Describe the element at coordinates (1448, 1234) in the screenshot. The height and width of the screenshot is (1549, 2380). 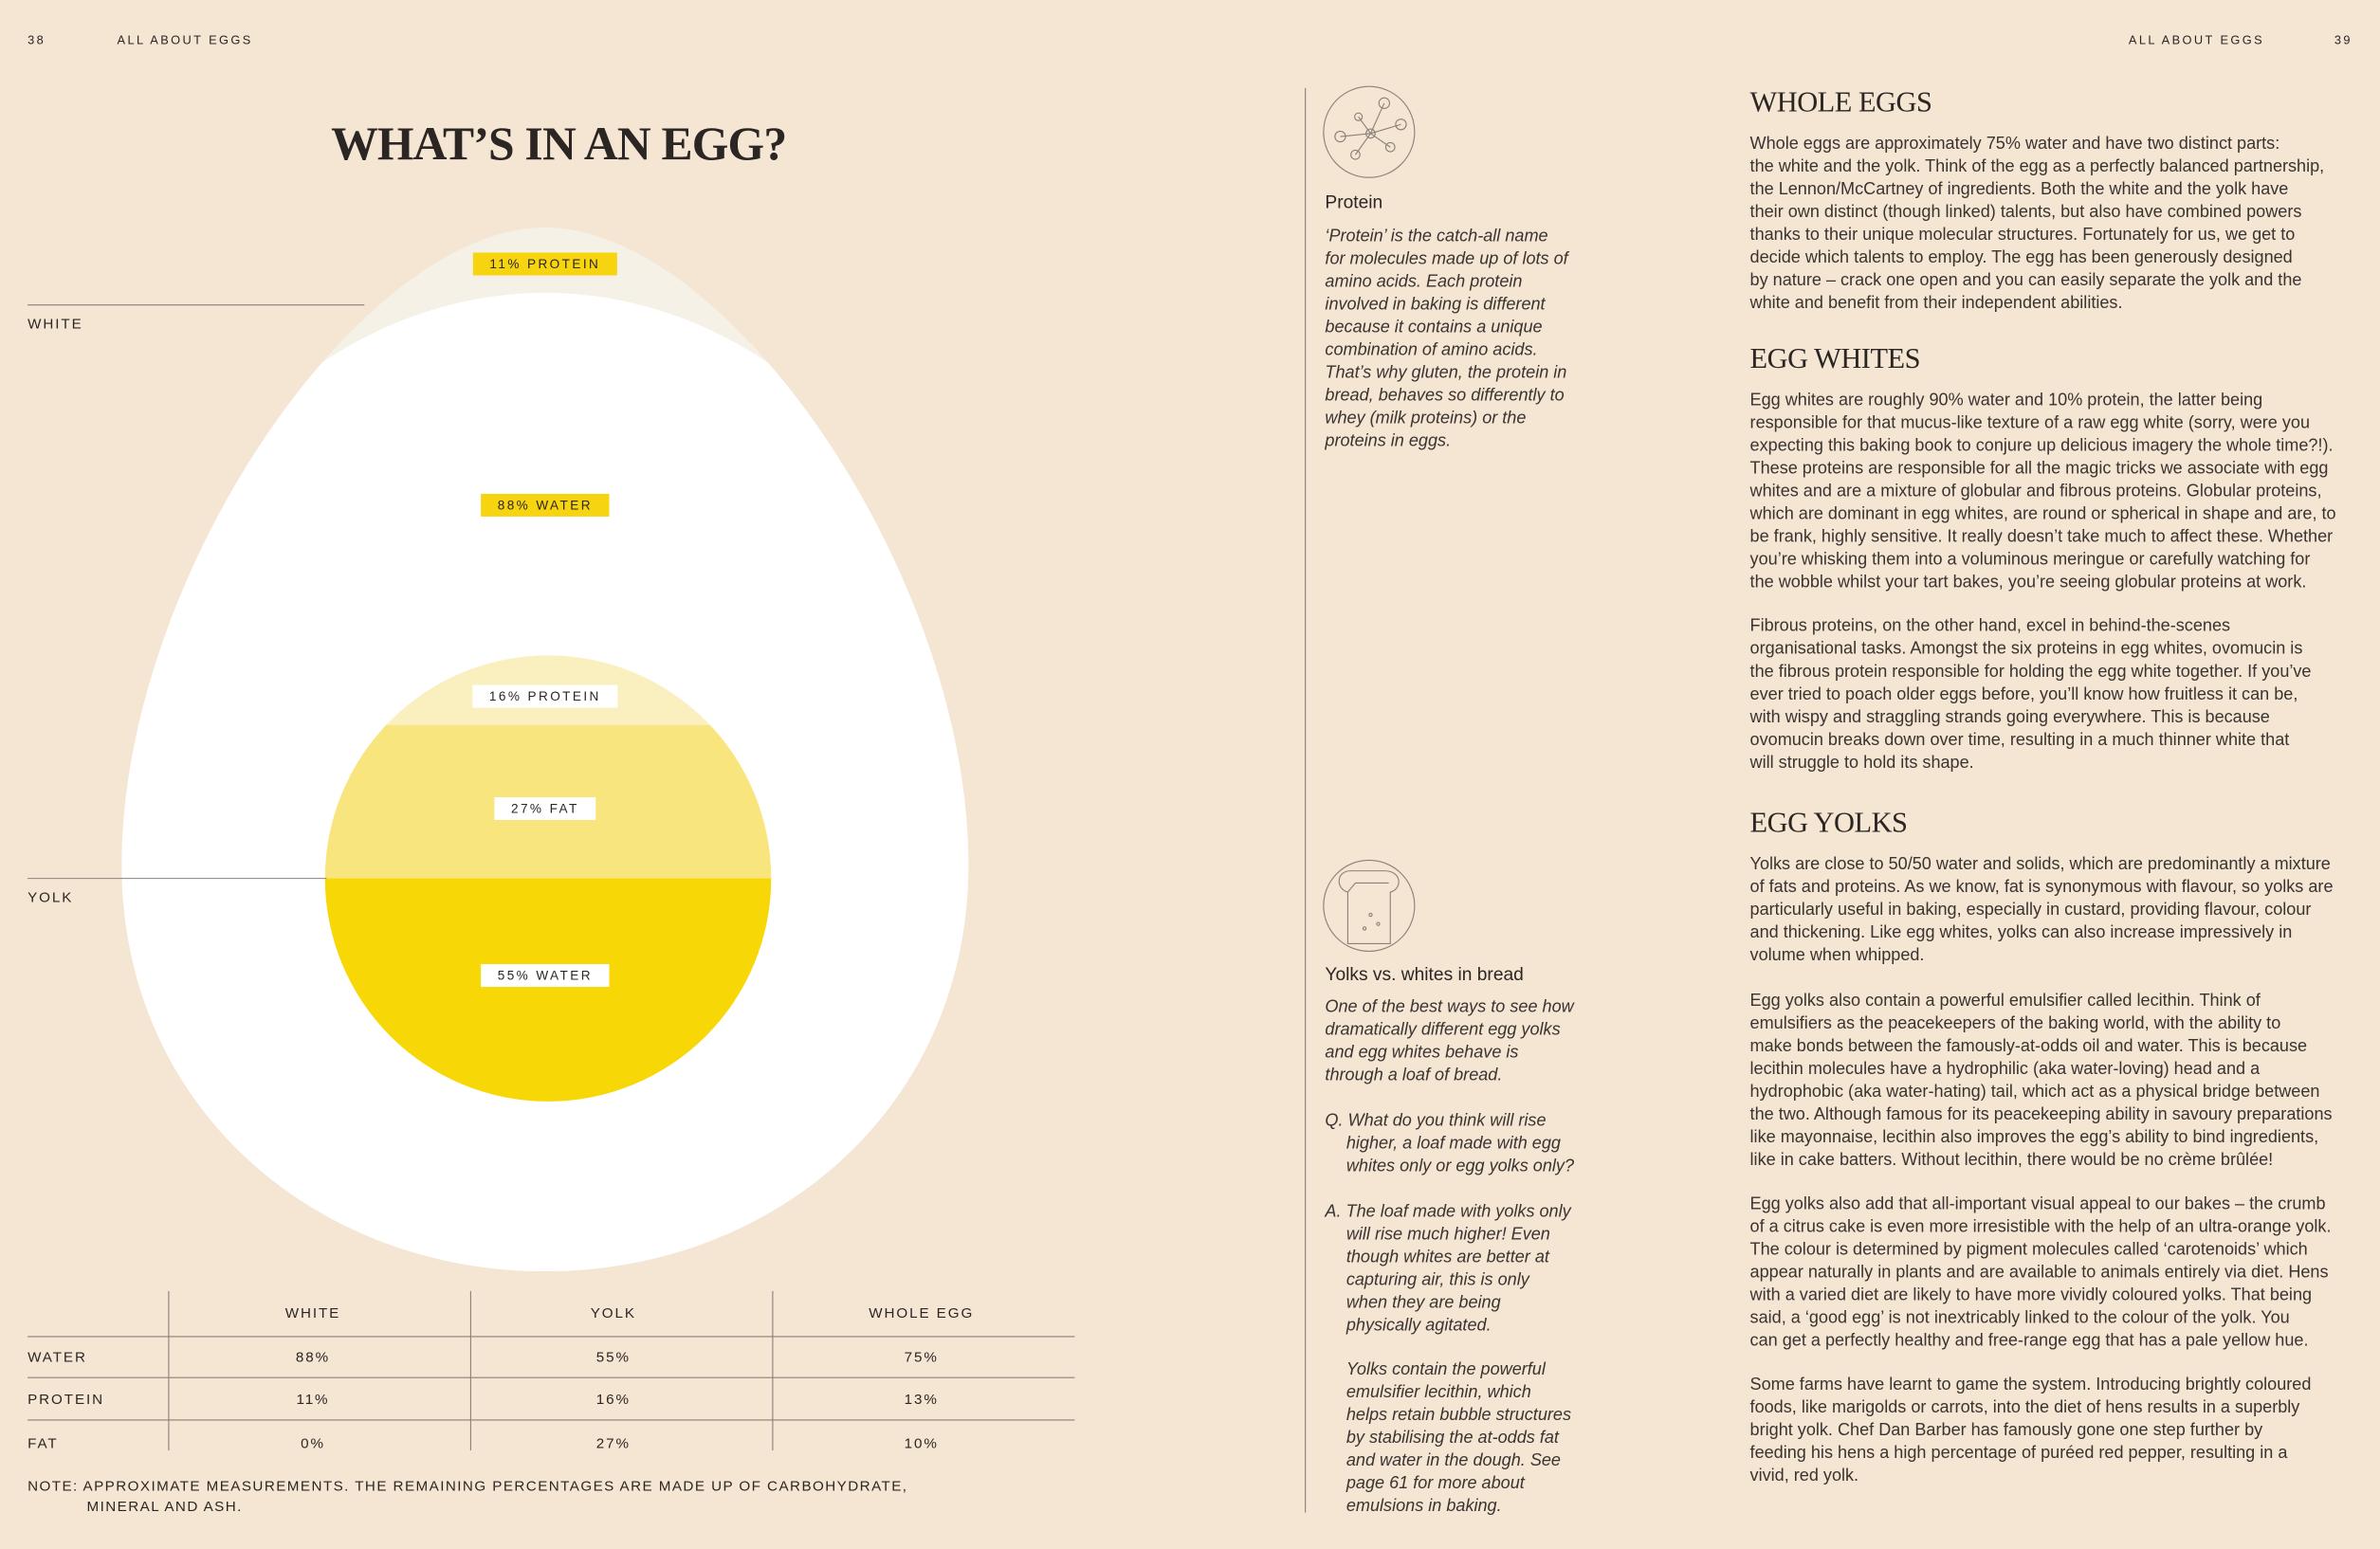
I see `sidebar-text: will rise much higher! Even` at that location.